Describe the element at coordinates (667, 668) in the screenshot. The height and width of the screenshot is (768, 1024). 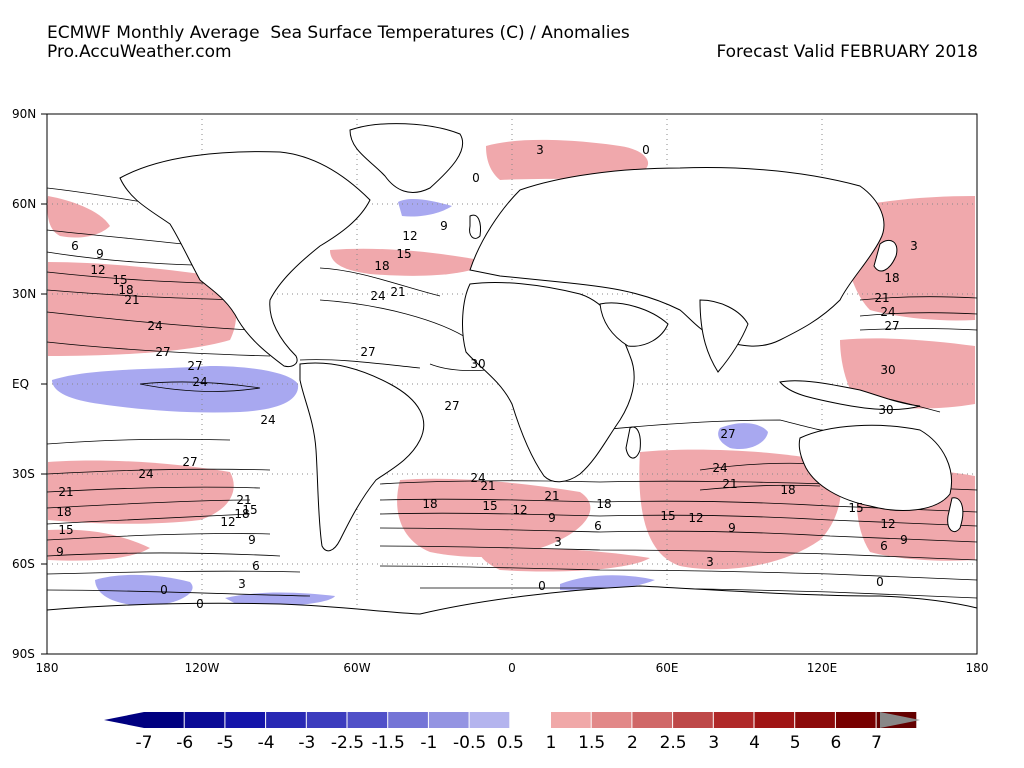
I see `lon-label: 60E` at that location.